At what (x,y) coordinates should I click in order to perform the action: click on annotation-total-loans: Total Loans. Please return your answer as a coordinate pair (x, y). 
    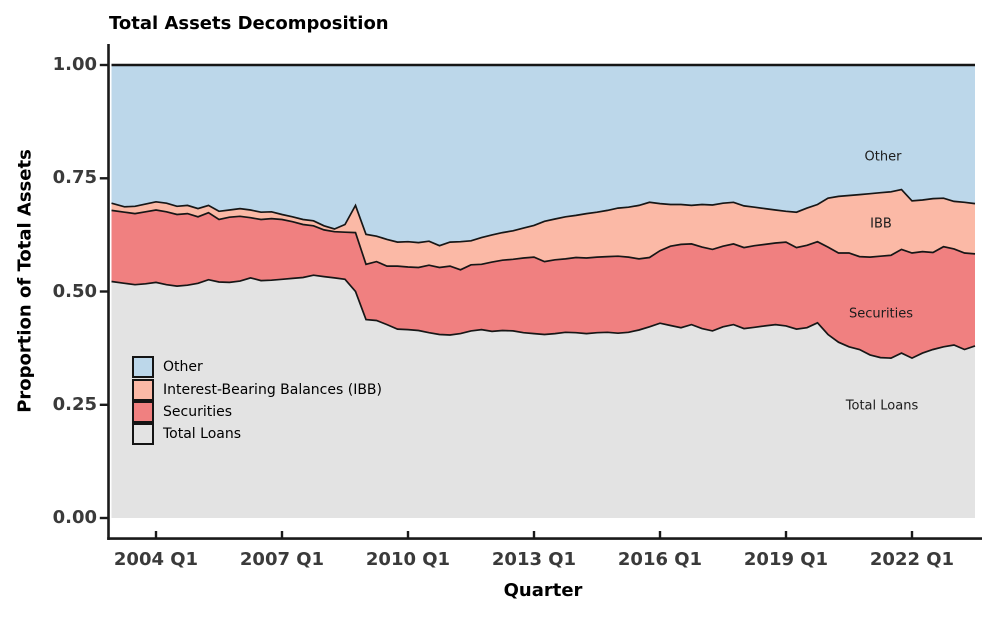
    Looking at the image, I should click on (882, 406).